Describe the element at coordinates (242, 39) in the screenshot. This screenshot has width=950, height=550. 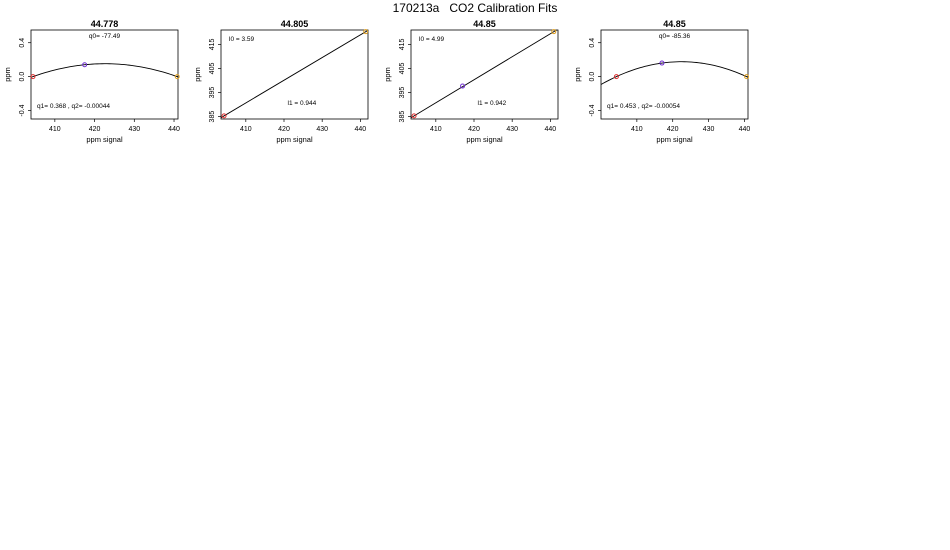
I see `fit-annotation-top: l0 = 3.59` at that location.